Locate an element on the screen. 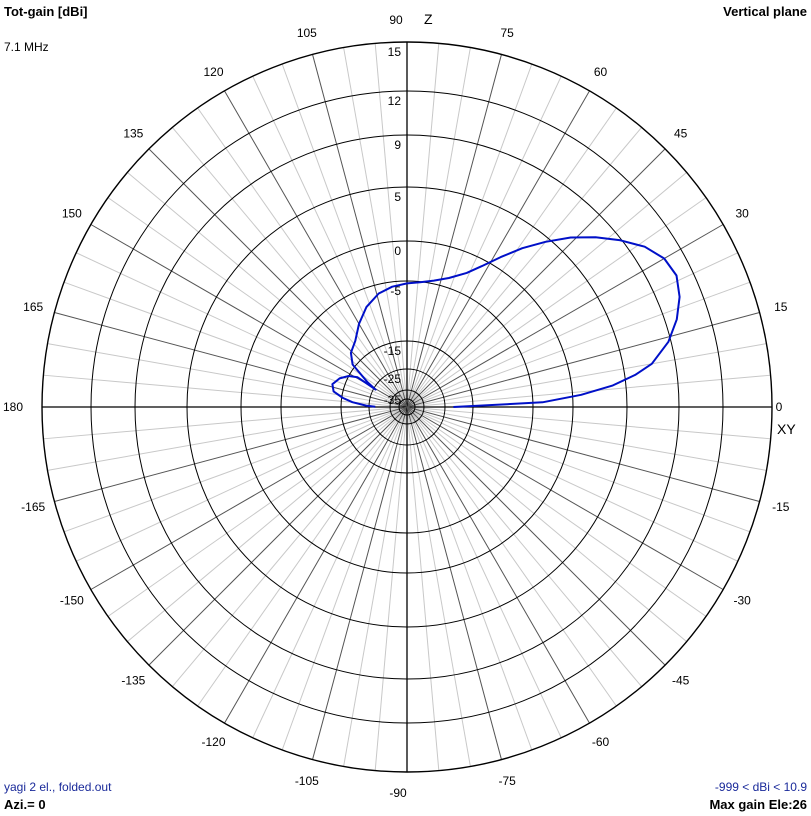  angle-label: 135 is located at coordinates (133, 133).